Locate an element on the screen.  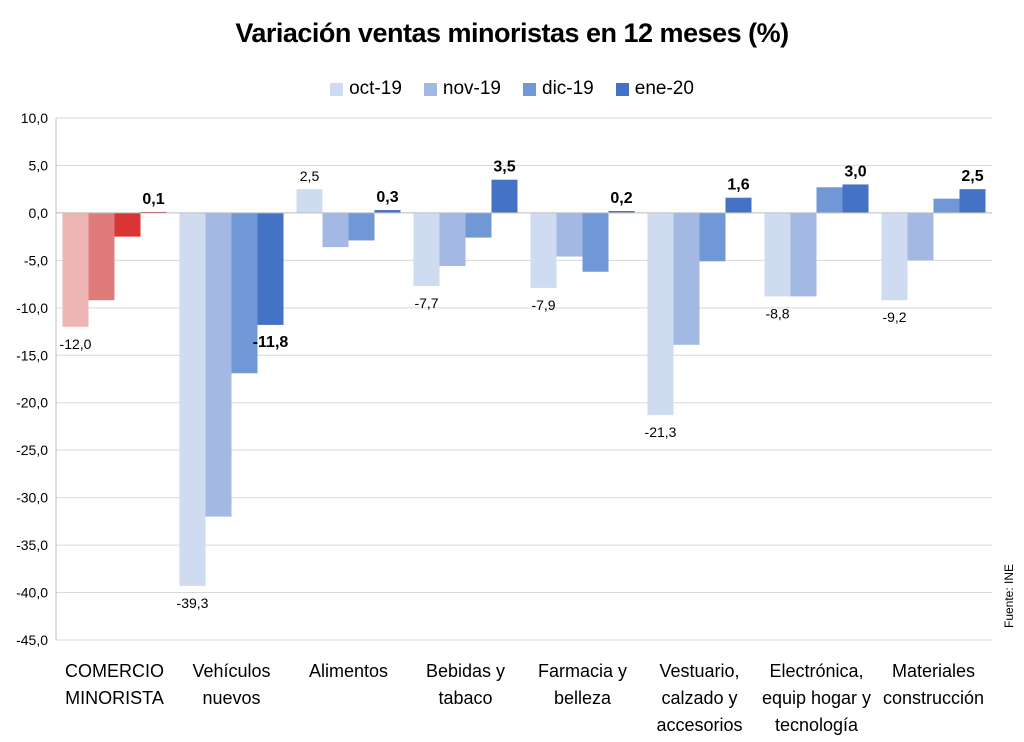
data-label-ene-20-3: 3,5 is located at coordinates (504, 167).